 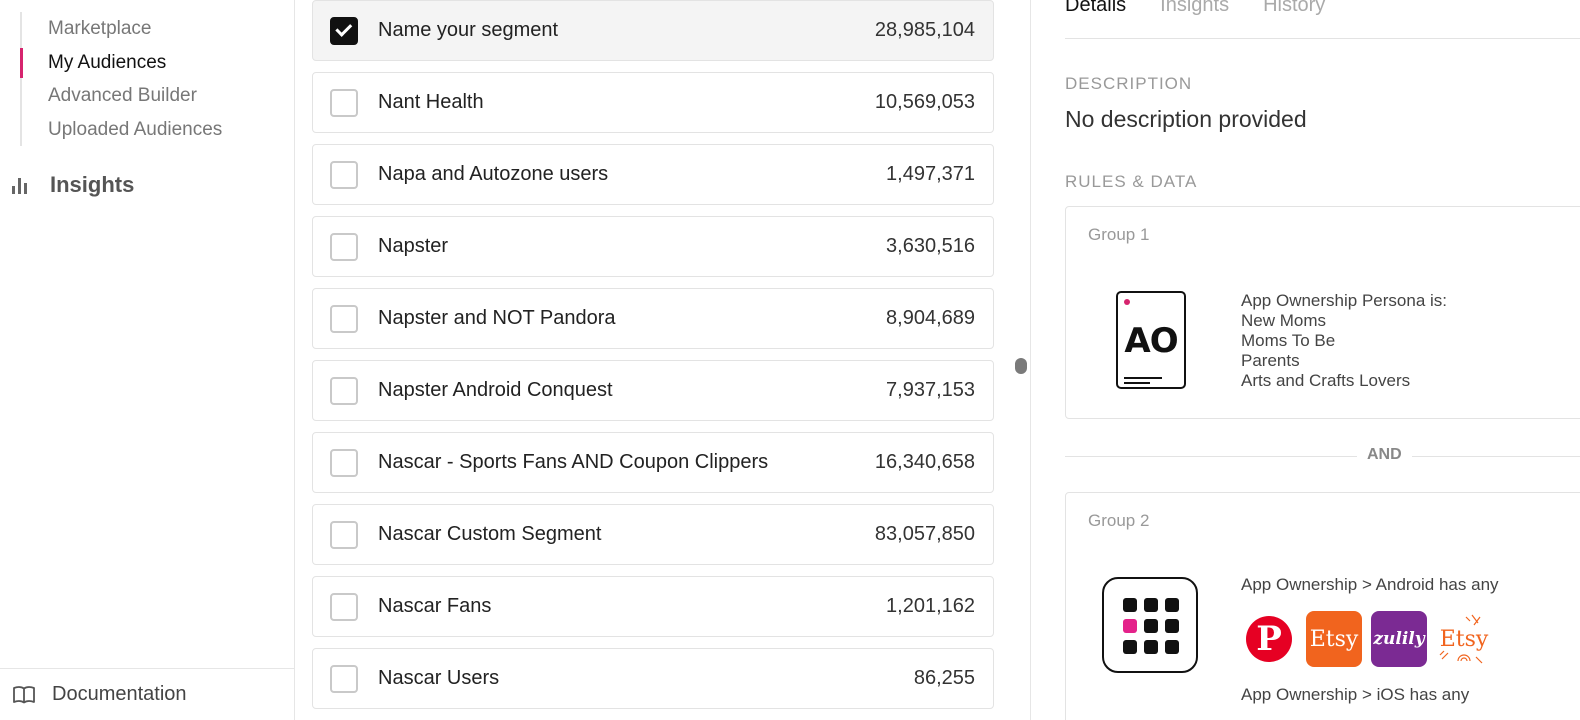 What do you see at coordinates (468, 30) in the screenshot?
I see `segment-name: Name your segment` at bounding box center [468, 30].